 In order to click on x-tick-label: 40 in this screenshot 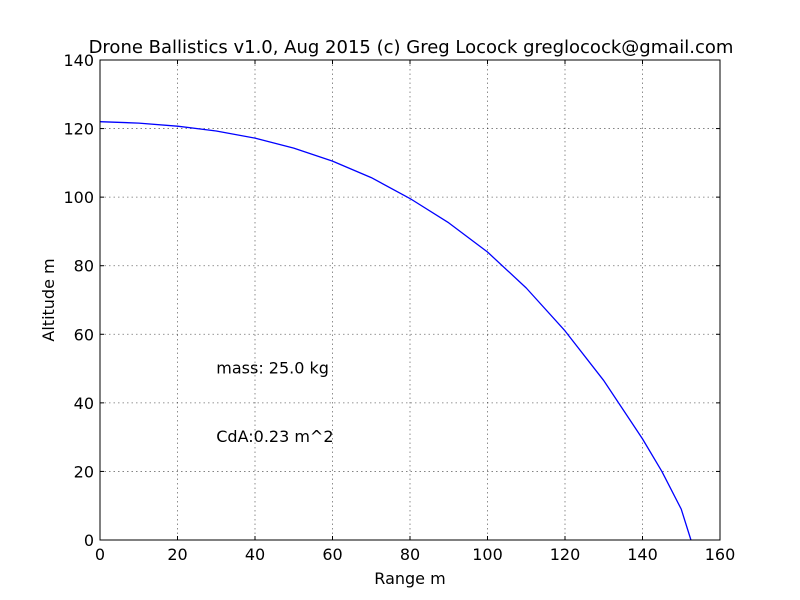, I will do `click(255, 554)`.